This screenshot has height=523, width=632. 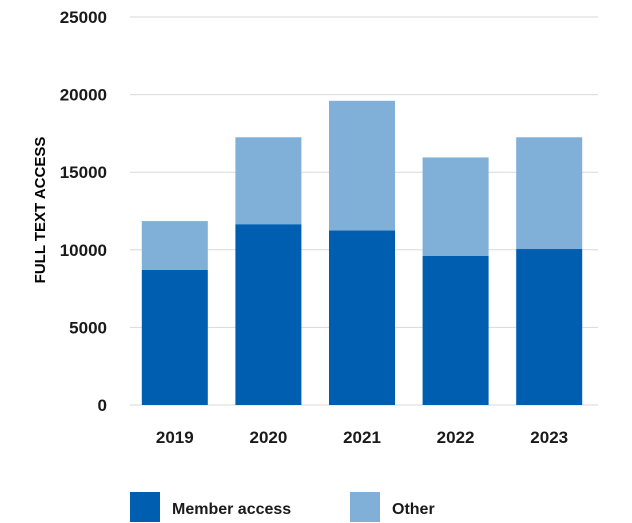 I want to click on x-tick-label: 2020, so click(x=268, y=437).